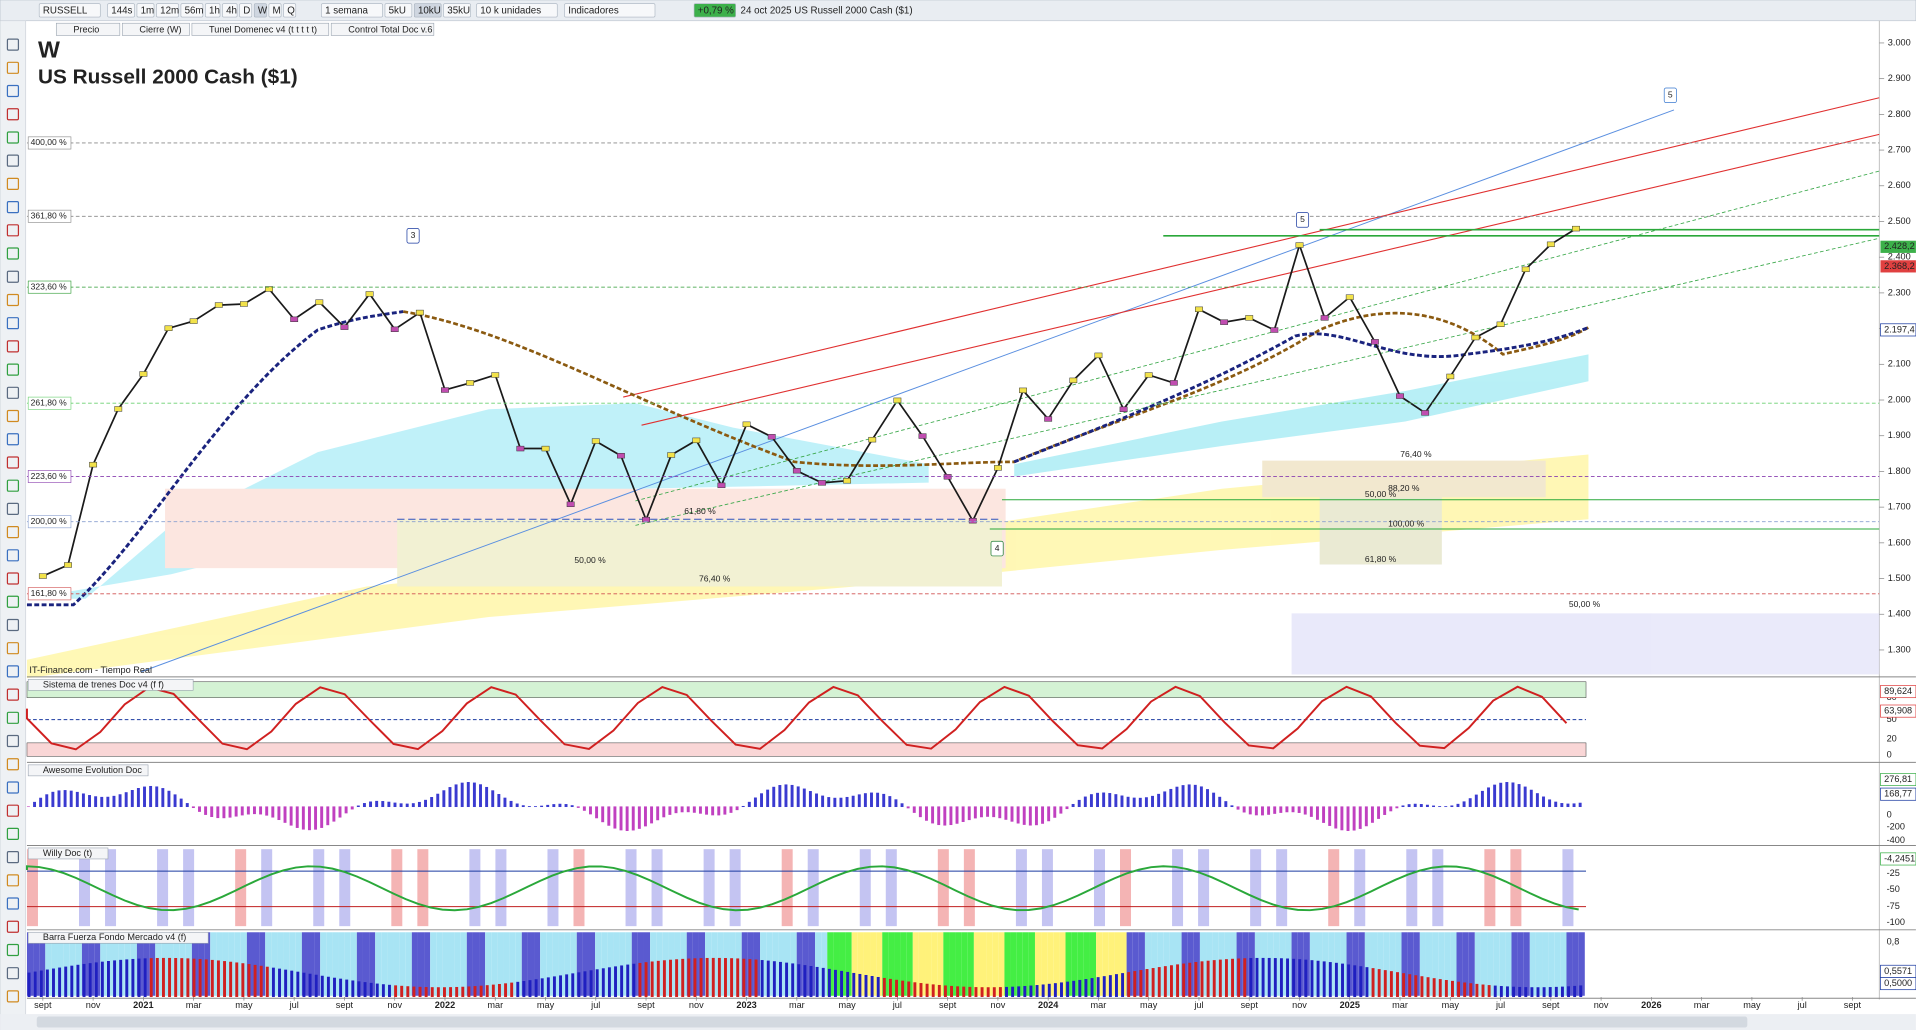 This screenshot has width=1916, height=1030. What do you see at coordinates (67, 853) in the screenshot?
I see `panel-title: Willy Doc (t)` at bounding box center [67, 853].